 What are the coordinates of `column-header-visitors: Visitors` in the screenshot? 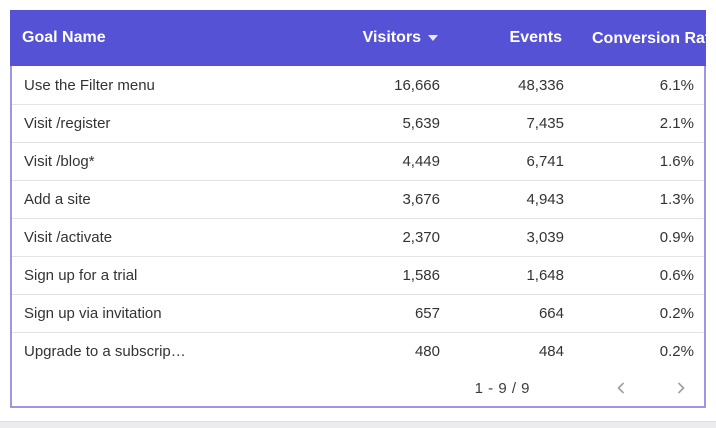 It's located at (365, 38).